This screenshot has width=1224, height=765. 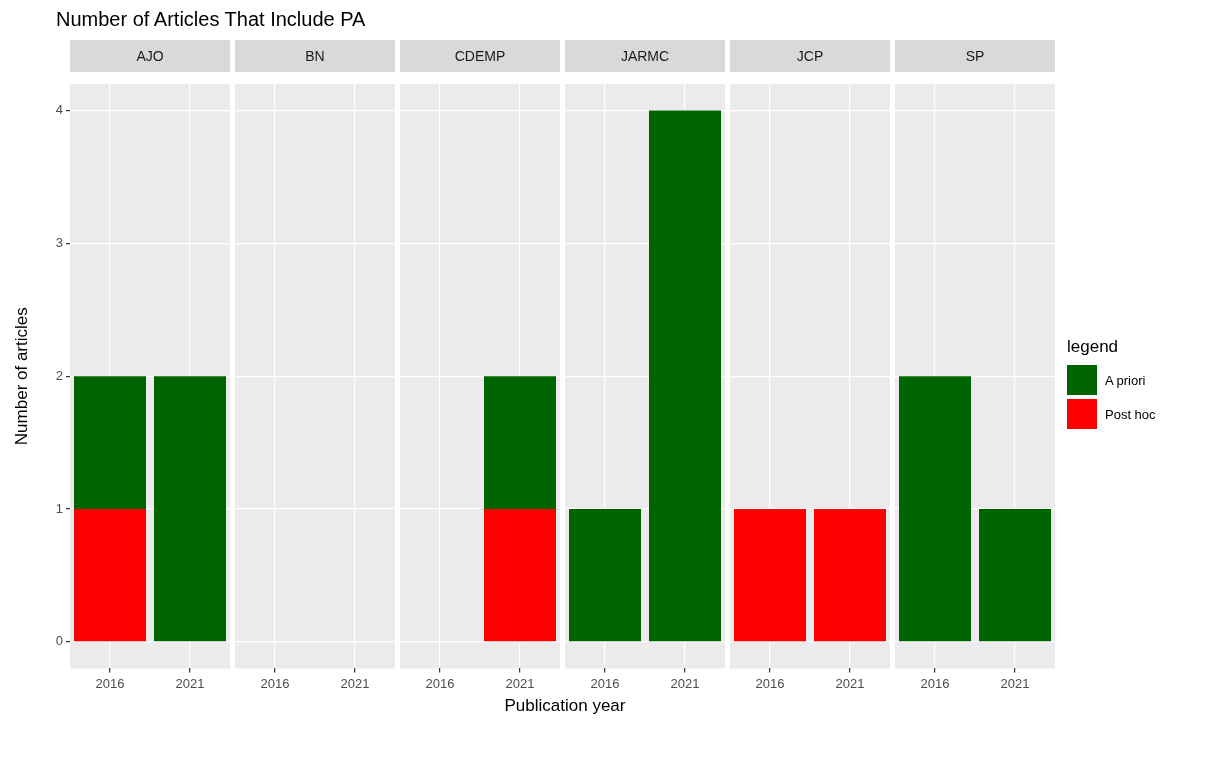 I want to click on y-tick-label: 1, so click(x=59, y=508).